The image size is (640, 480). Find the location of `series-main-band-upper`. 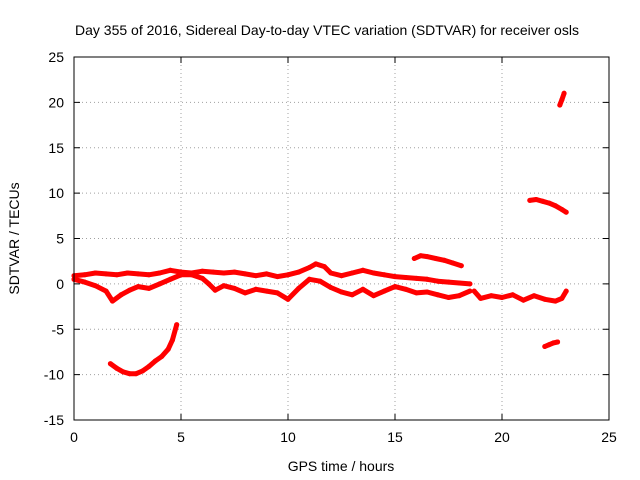

series-main-band-upper is located at coordinates (272, 274).